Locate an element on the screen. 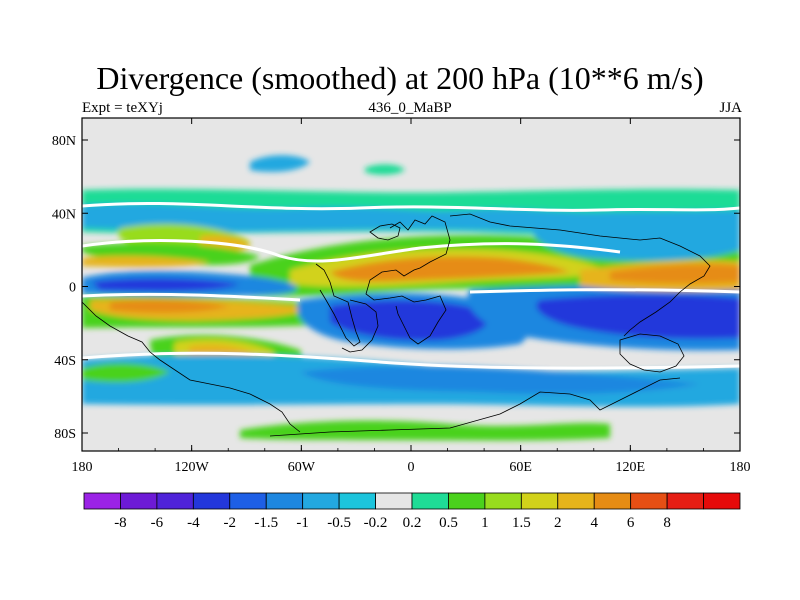 This screenshot has width=800, height=600. band-east-darkorange is located at coordinates (675, 274).